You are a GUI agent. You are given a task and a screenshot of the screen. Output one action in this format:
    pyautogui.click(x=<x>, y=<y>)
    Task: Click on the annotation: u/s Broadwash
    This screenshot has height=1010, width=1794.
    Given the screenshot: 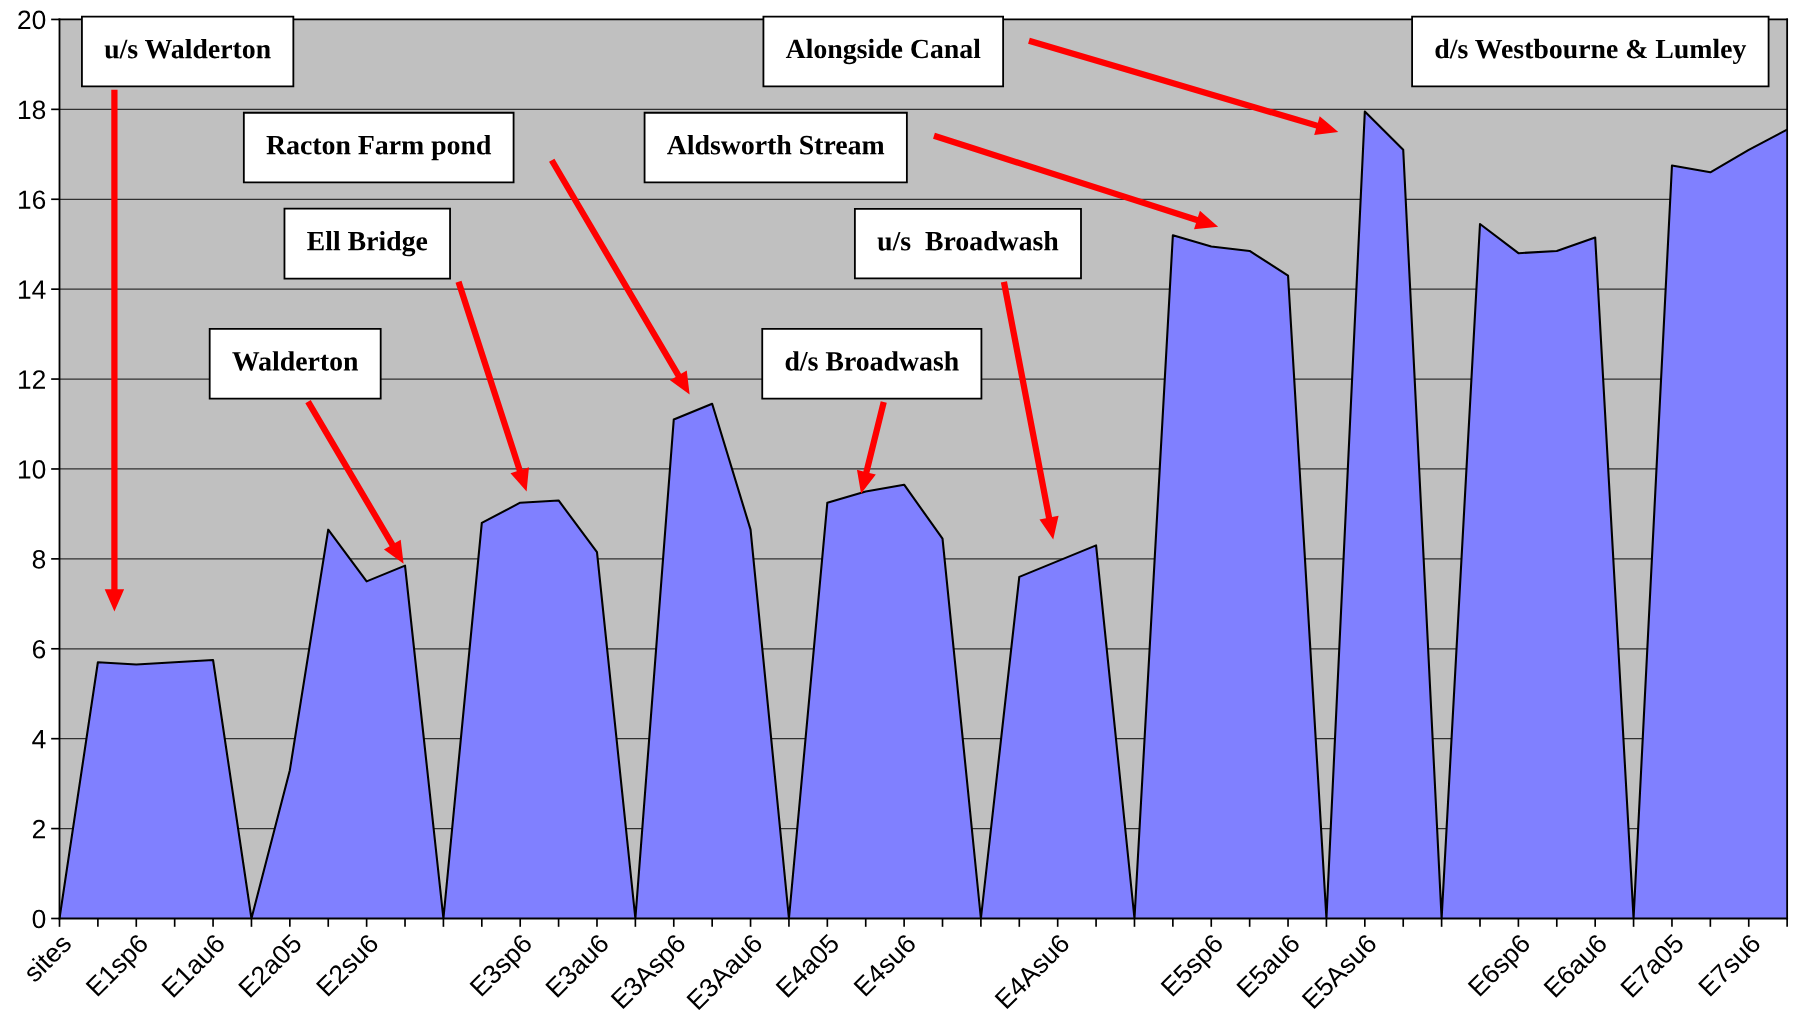 What is the action you would take?
    pyautogui.click(x=968, y=241)
    